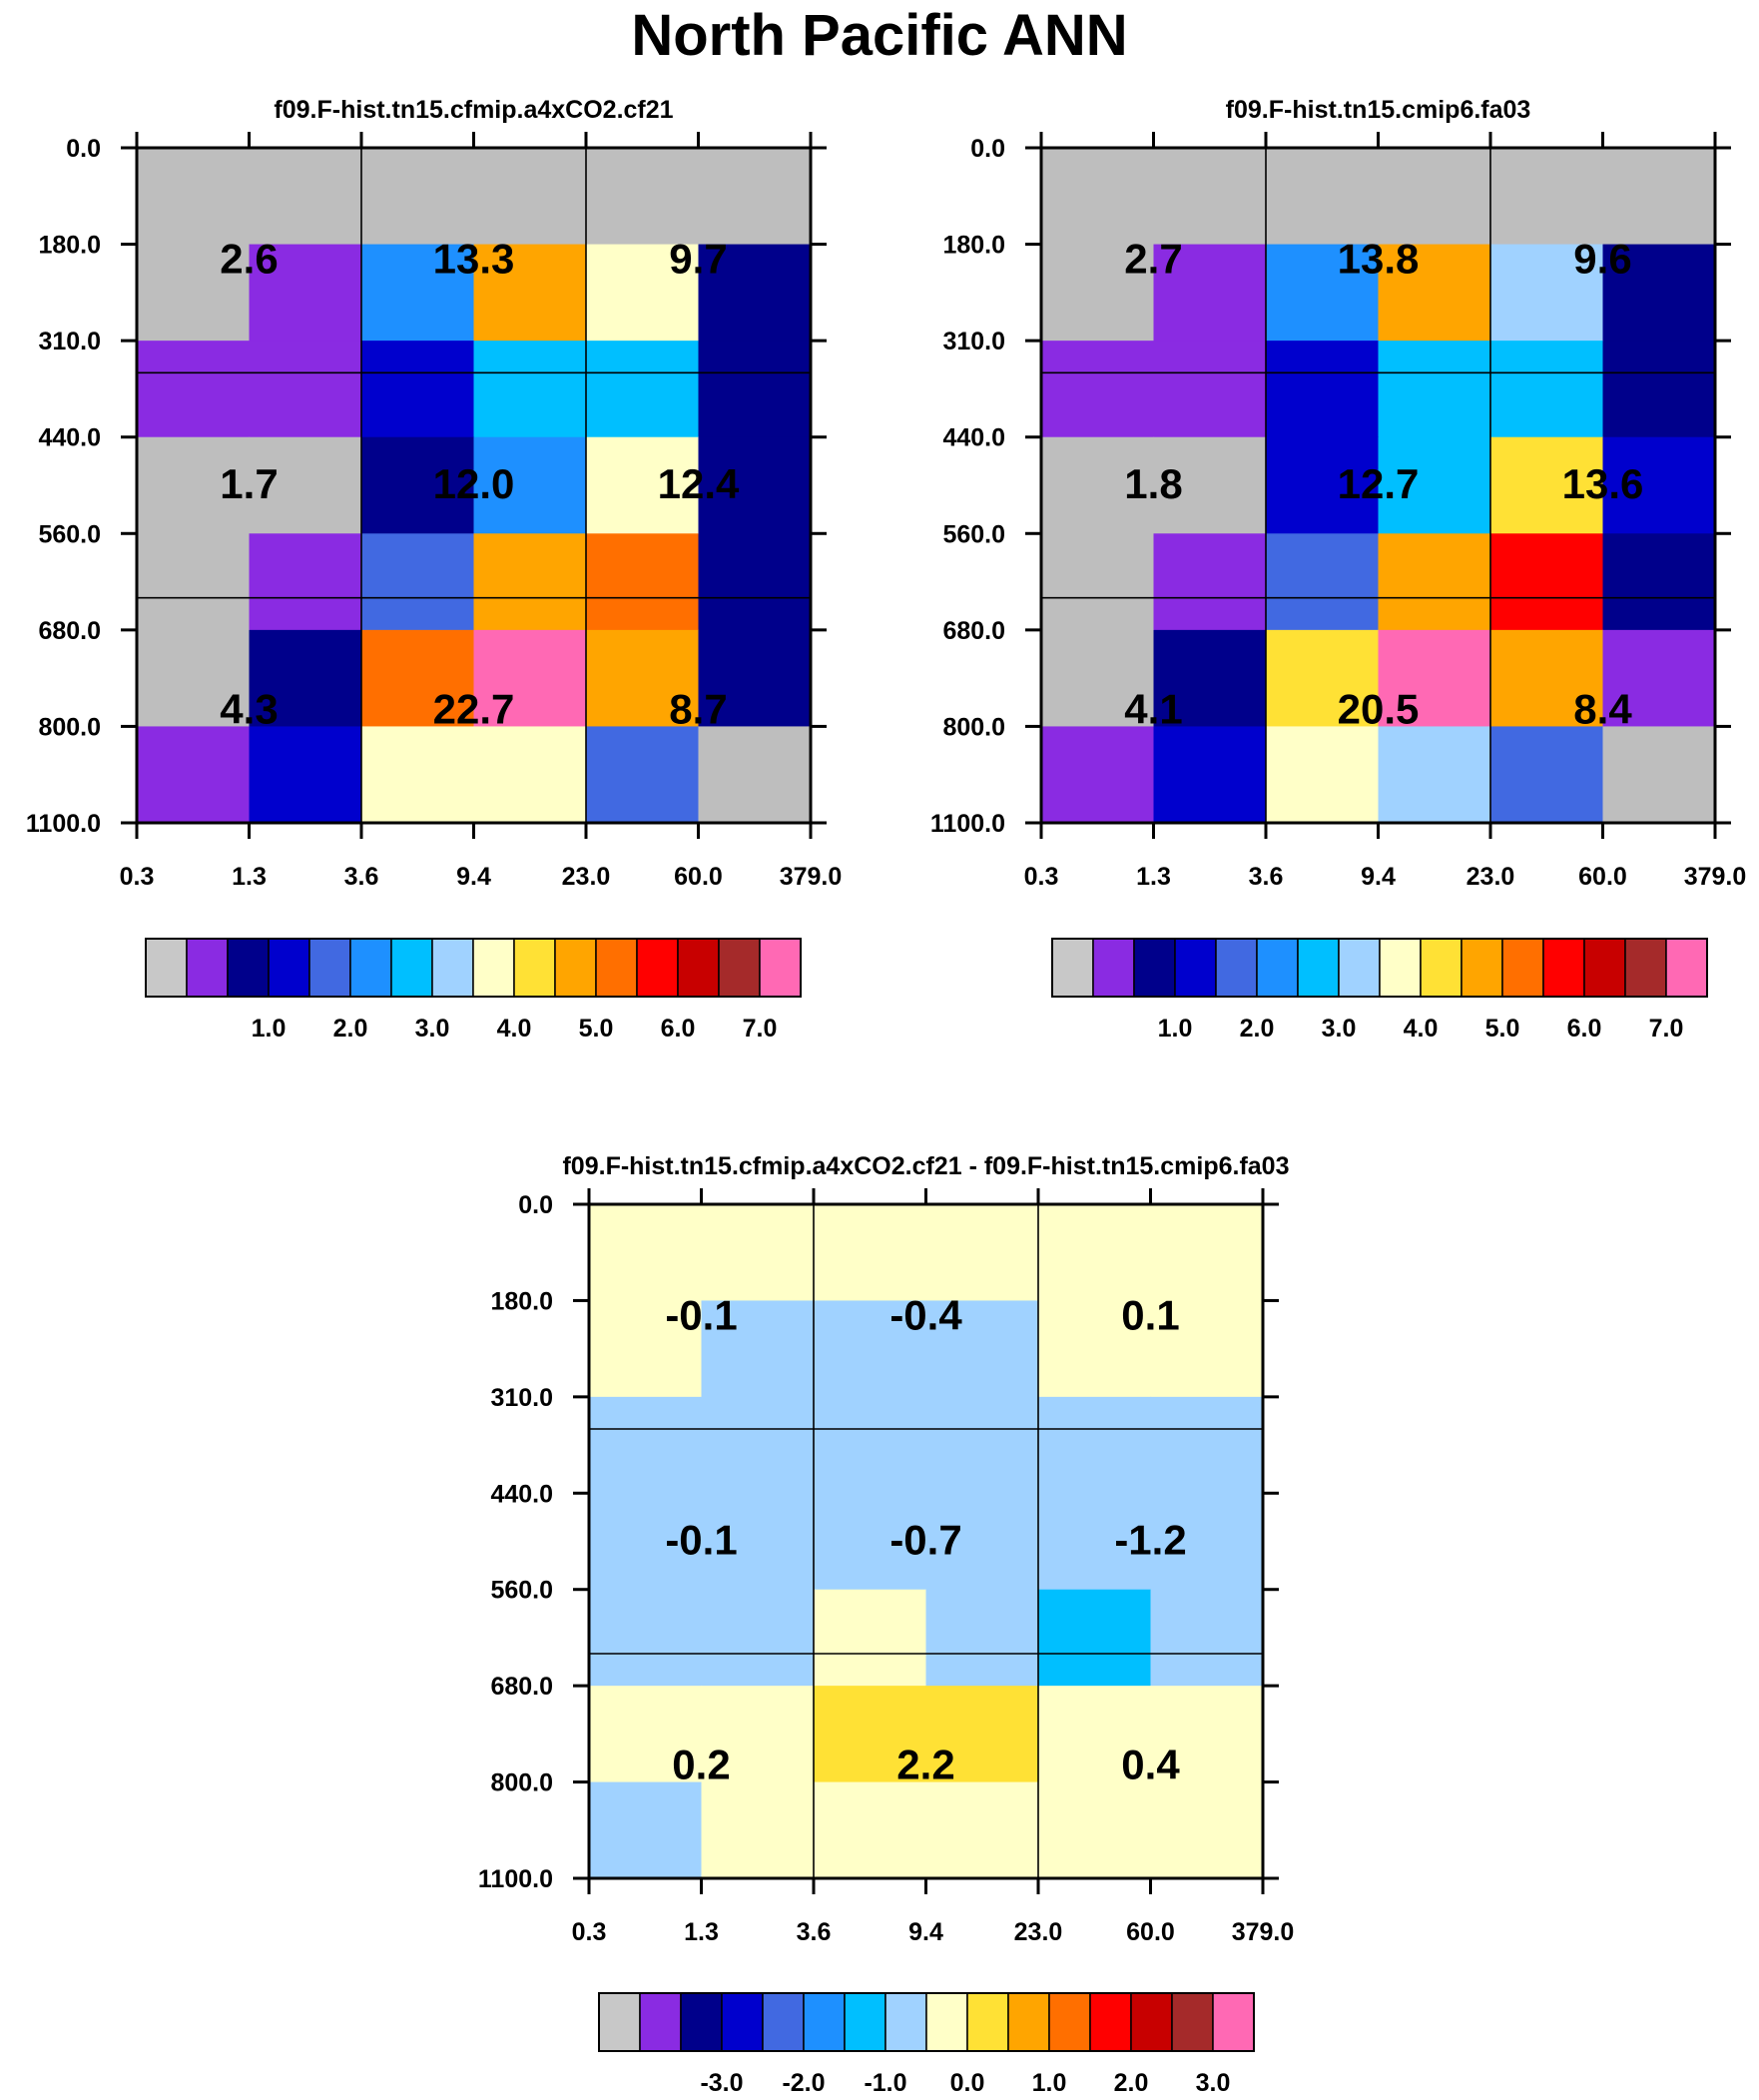 This screenshot has width=1759, height=2100. Describe the element at coordinates (1666, 1029) in the screenshot. I see `colorbar-label: 7.0` at that location.